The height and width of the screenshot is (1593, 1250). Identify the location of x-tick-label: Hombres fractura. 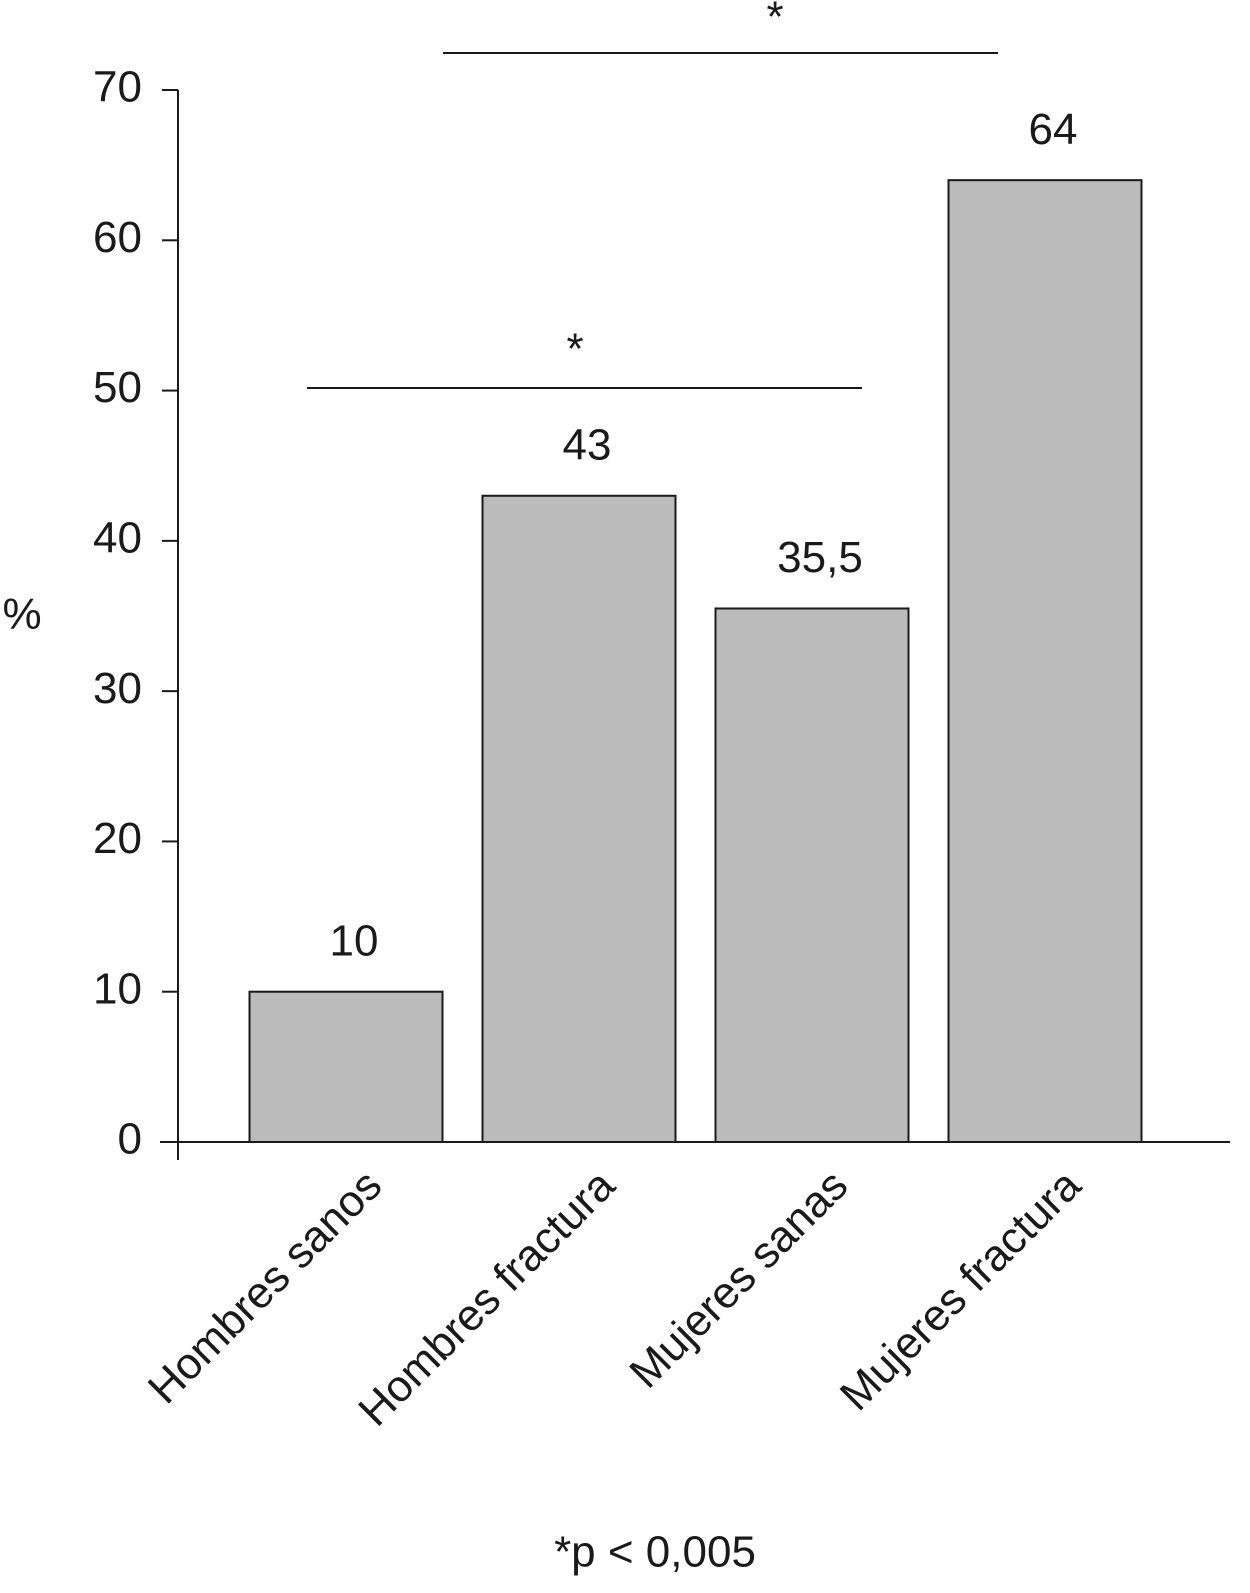
(486, 1297).